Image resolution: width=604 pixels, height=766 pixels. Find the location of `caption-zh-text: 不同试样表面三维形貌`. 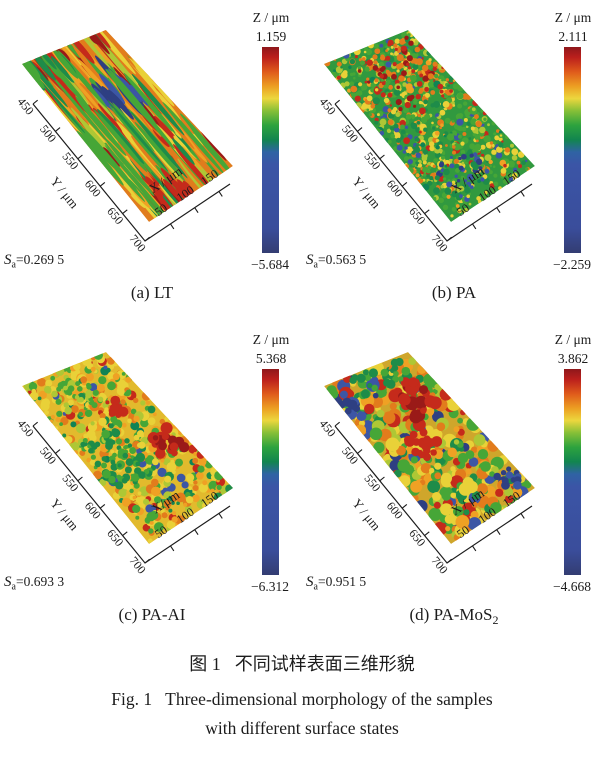

caption-zh-text: 不同试样表面三维形貌 is located at coordinates (324, 664).